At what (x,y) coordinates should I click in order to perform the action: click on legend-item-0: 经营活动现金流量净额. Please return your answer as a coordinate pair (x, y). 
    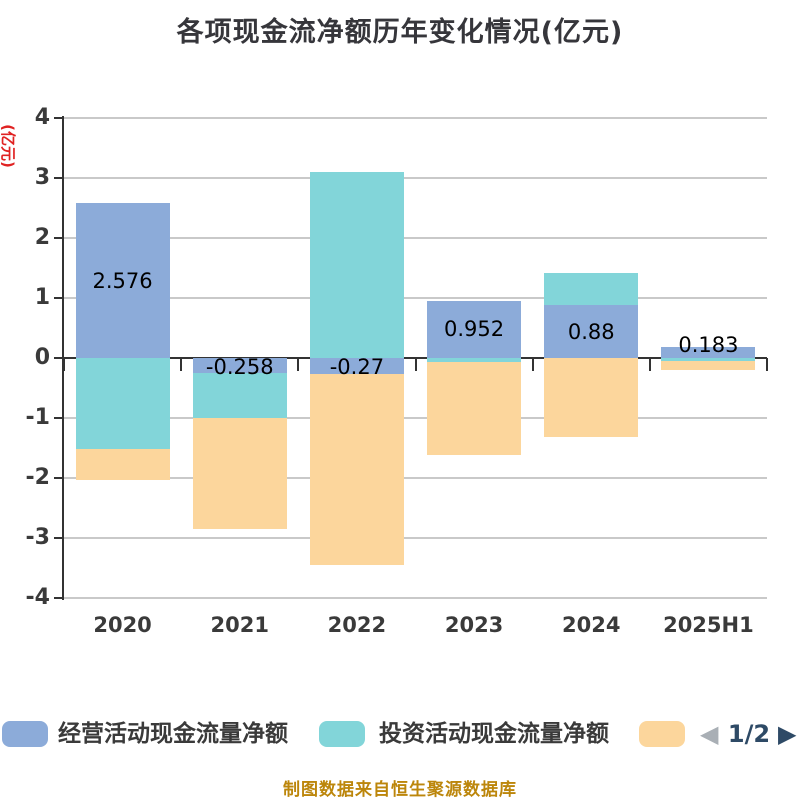
    Looking at the image, I should click on (152, 734).